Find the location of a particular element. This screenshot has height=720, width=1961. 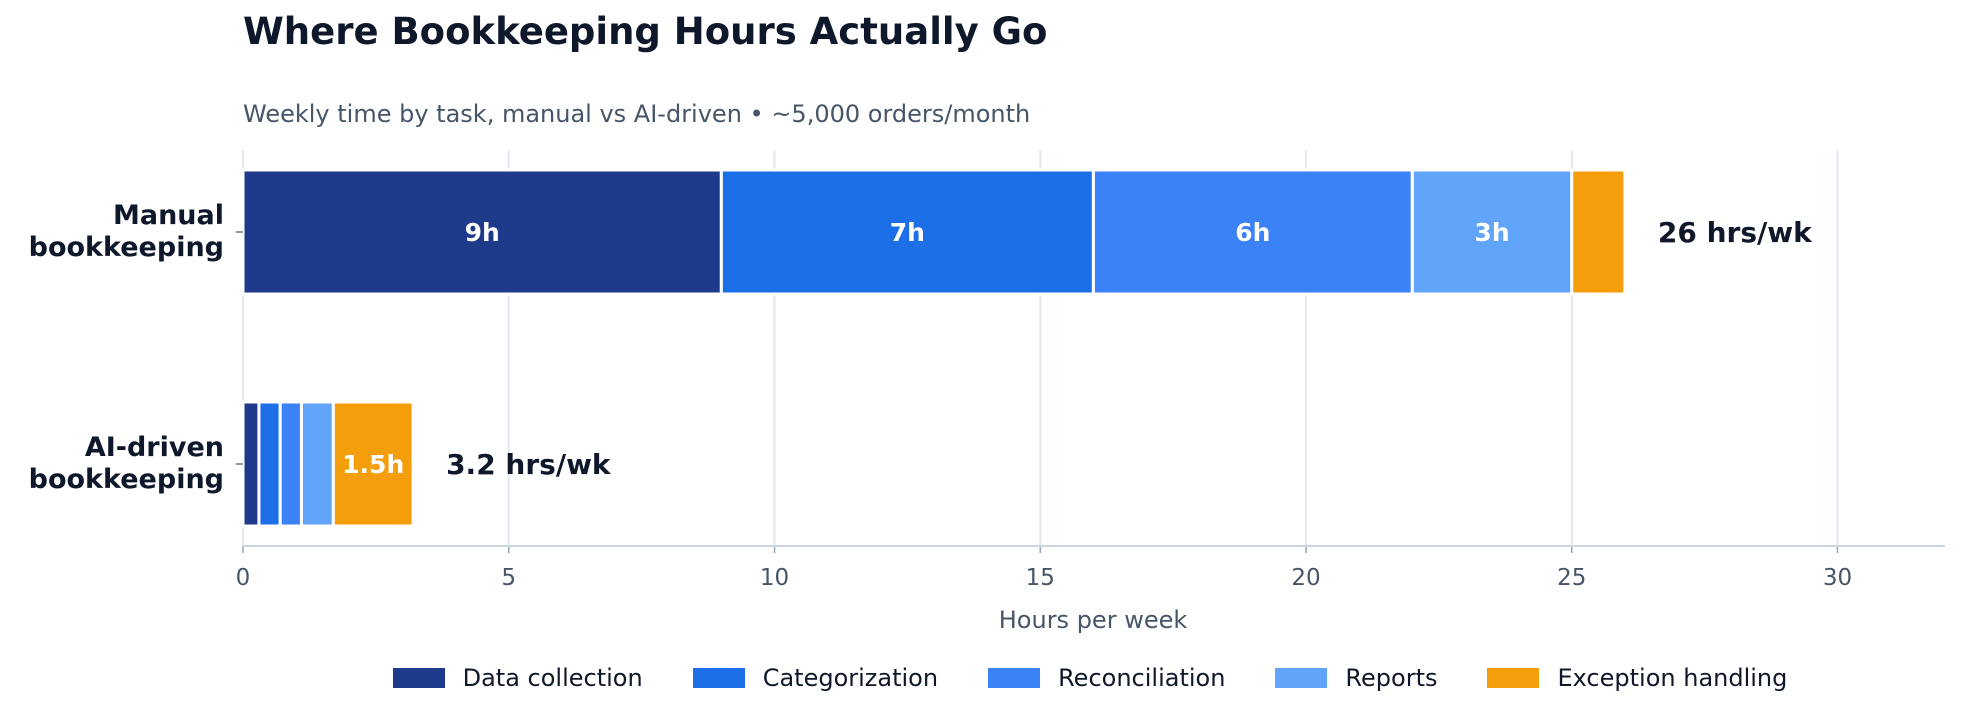

x-axis-label: Hours per week is located at coordinates (1093, 620).